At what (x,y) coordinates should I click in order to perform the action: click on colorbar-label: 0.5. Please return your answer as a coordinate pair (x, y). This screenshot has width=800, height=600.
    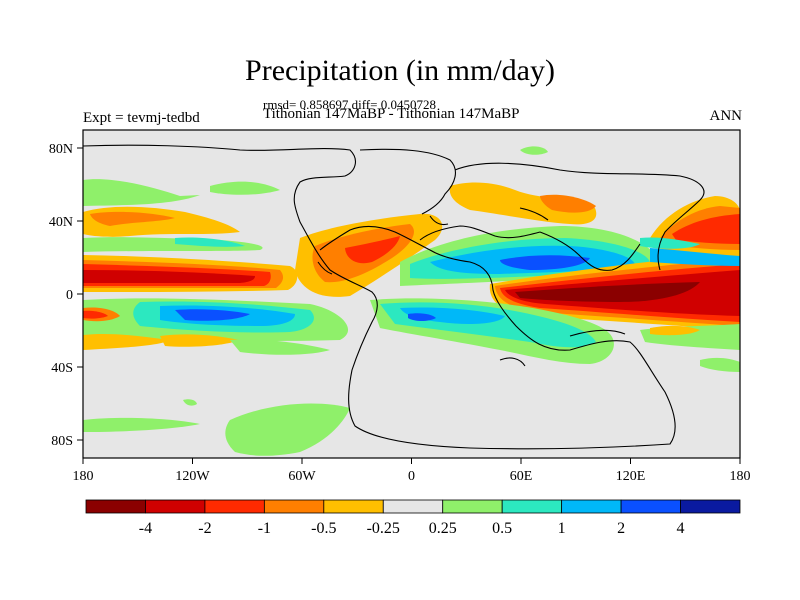
    Looking at the image, I should click on (502, 528).